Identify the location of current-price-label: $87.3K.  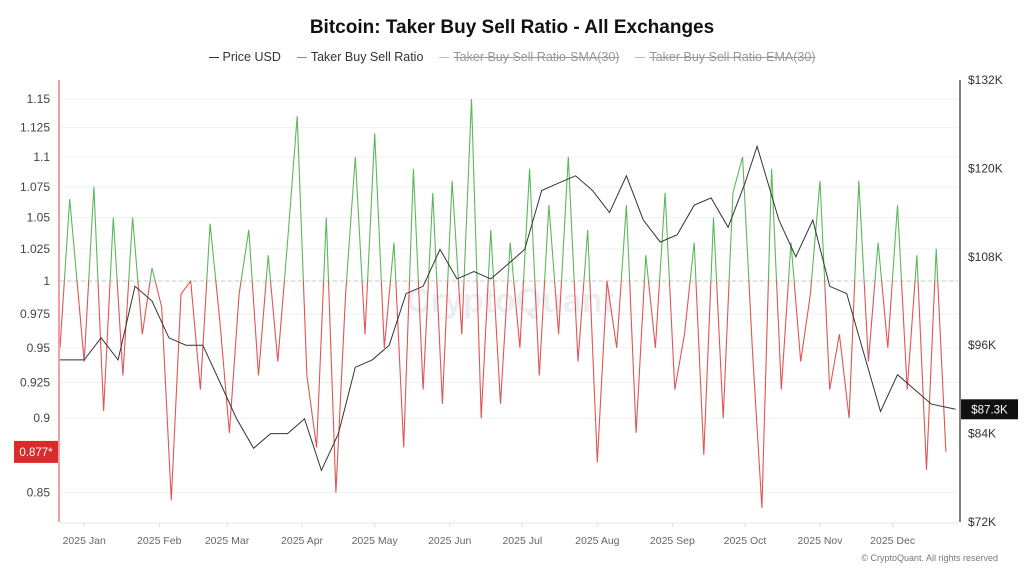
(989, 410).